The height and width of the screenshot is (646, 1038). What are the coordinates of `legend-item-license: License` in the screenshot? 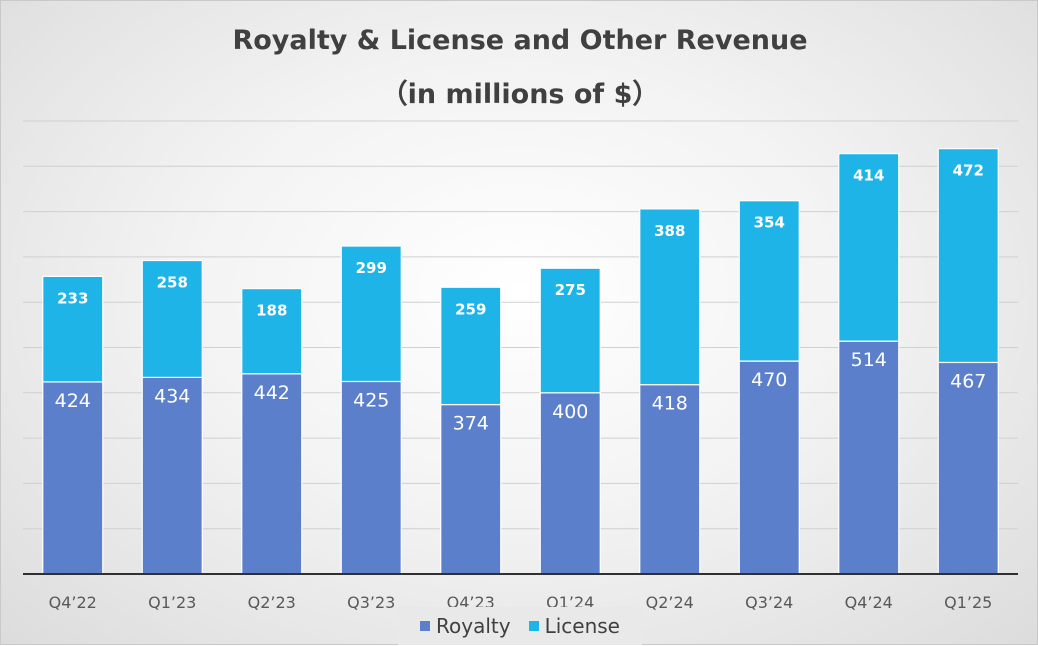 It's located at (574, 626).